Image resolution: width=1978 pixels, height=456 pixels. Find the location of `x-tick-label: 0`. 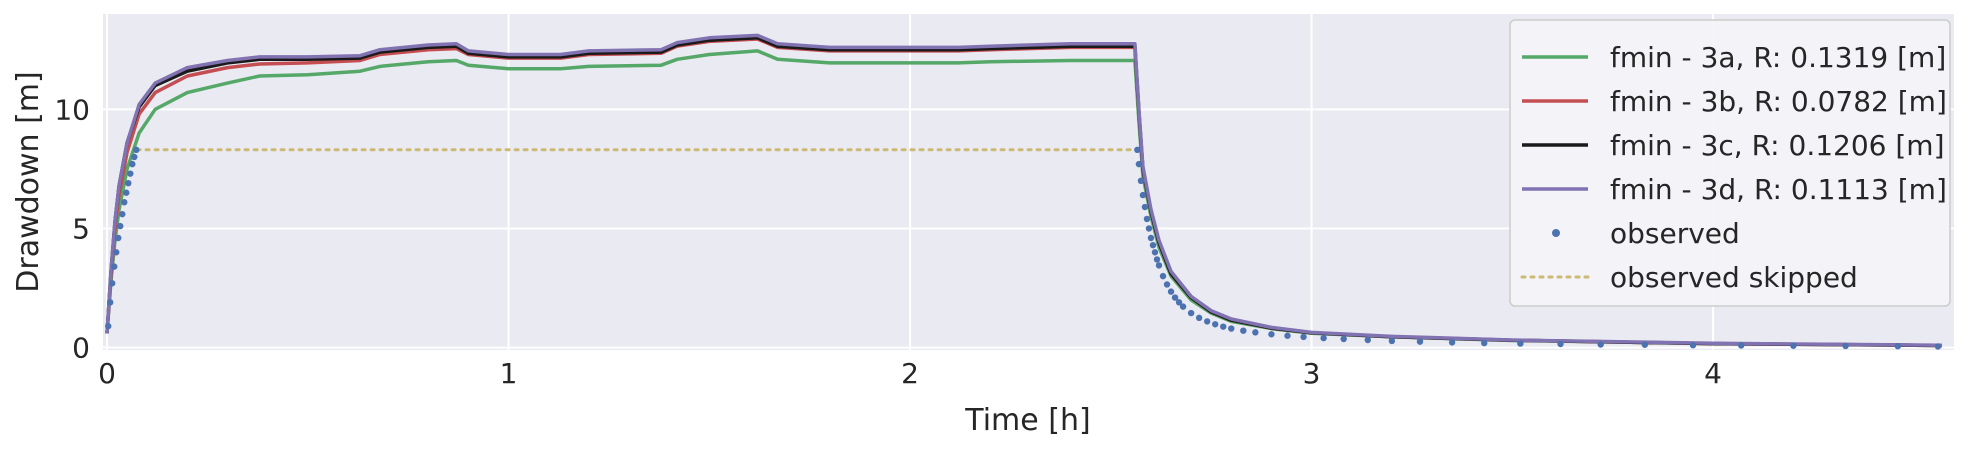

x-tick-label: 0 is located at coordinates (107, 373).